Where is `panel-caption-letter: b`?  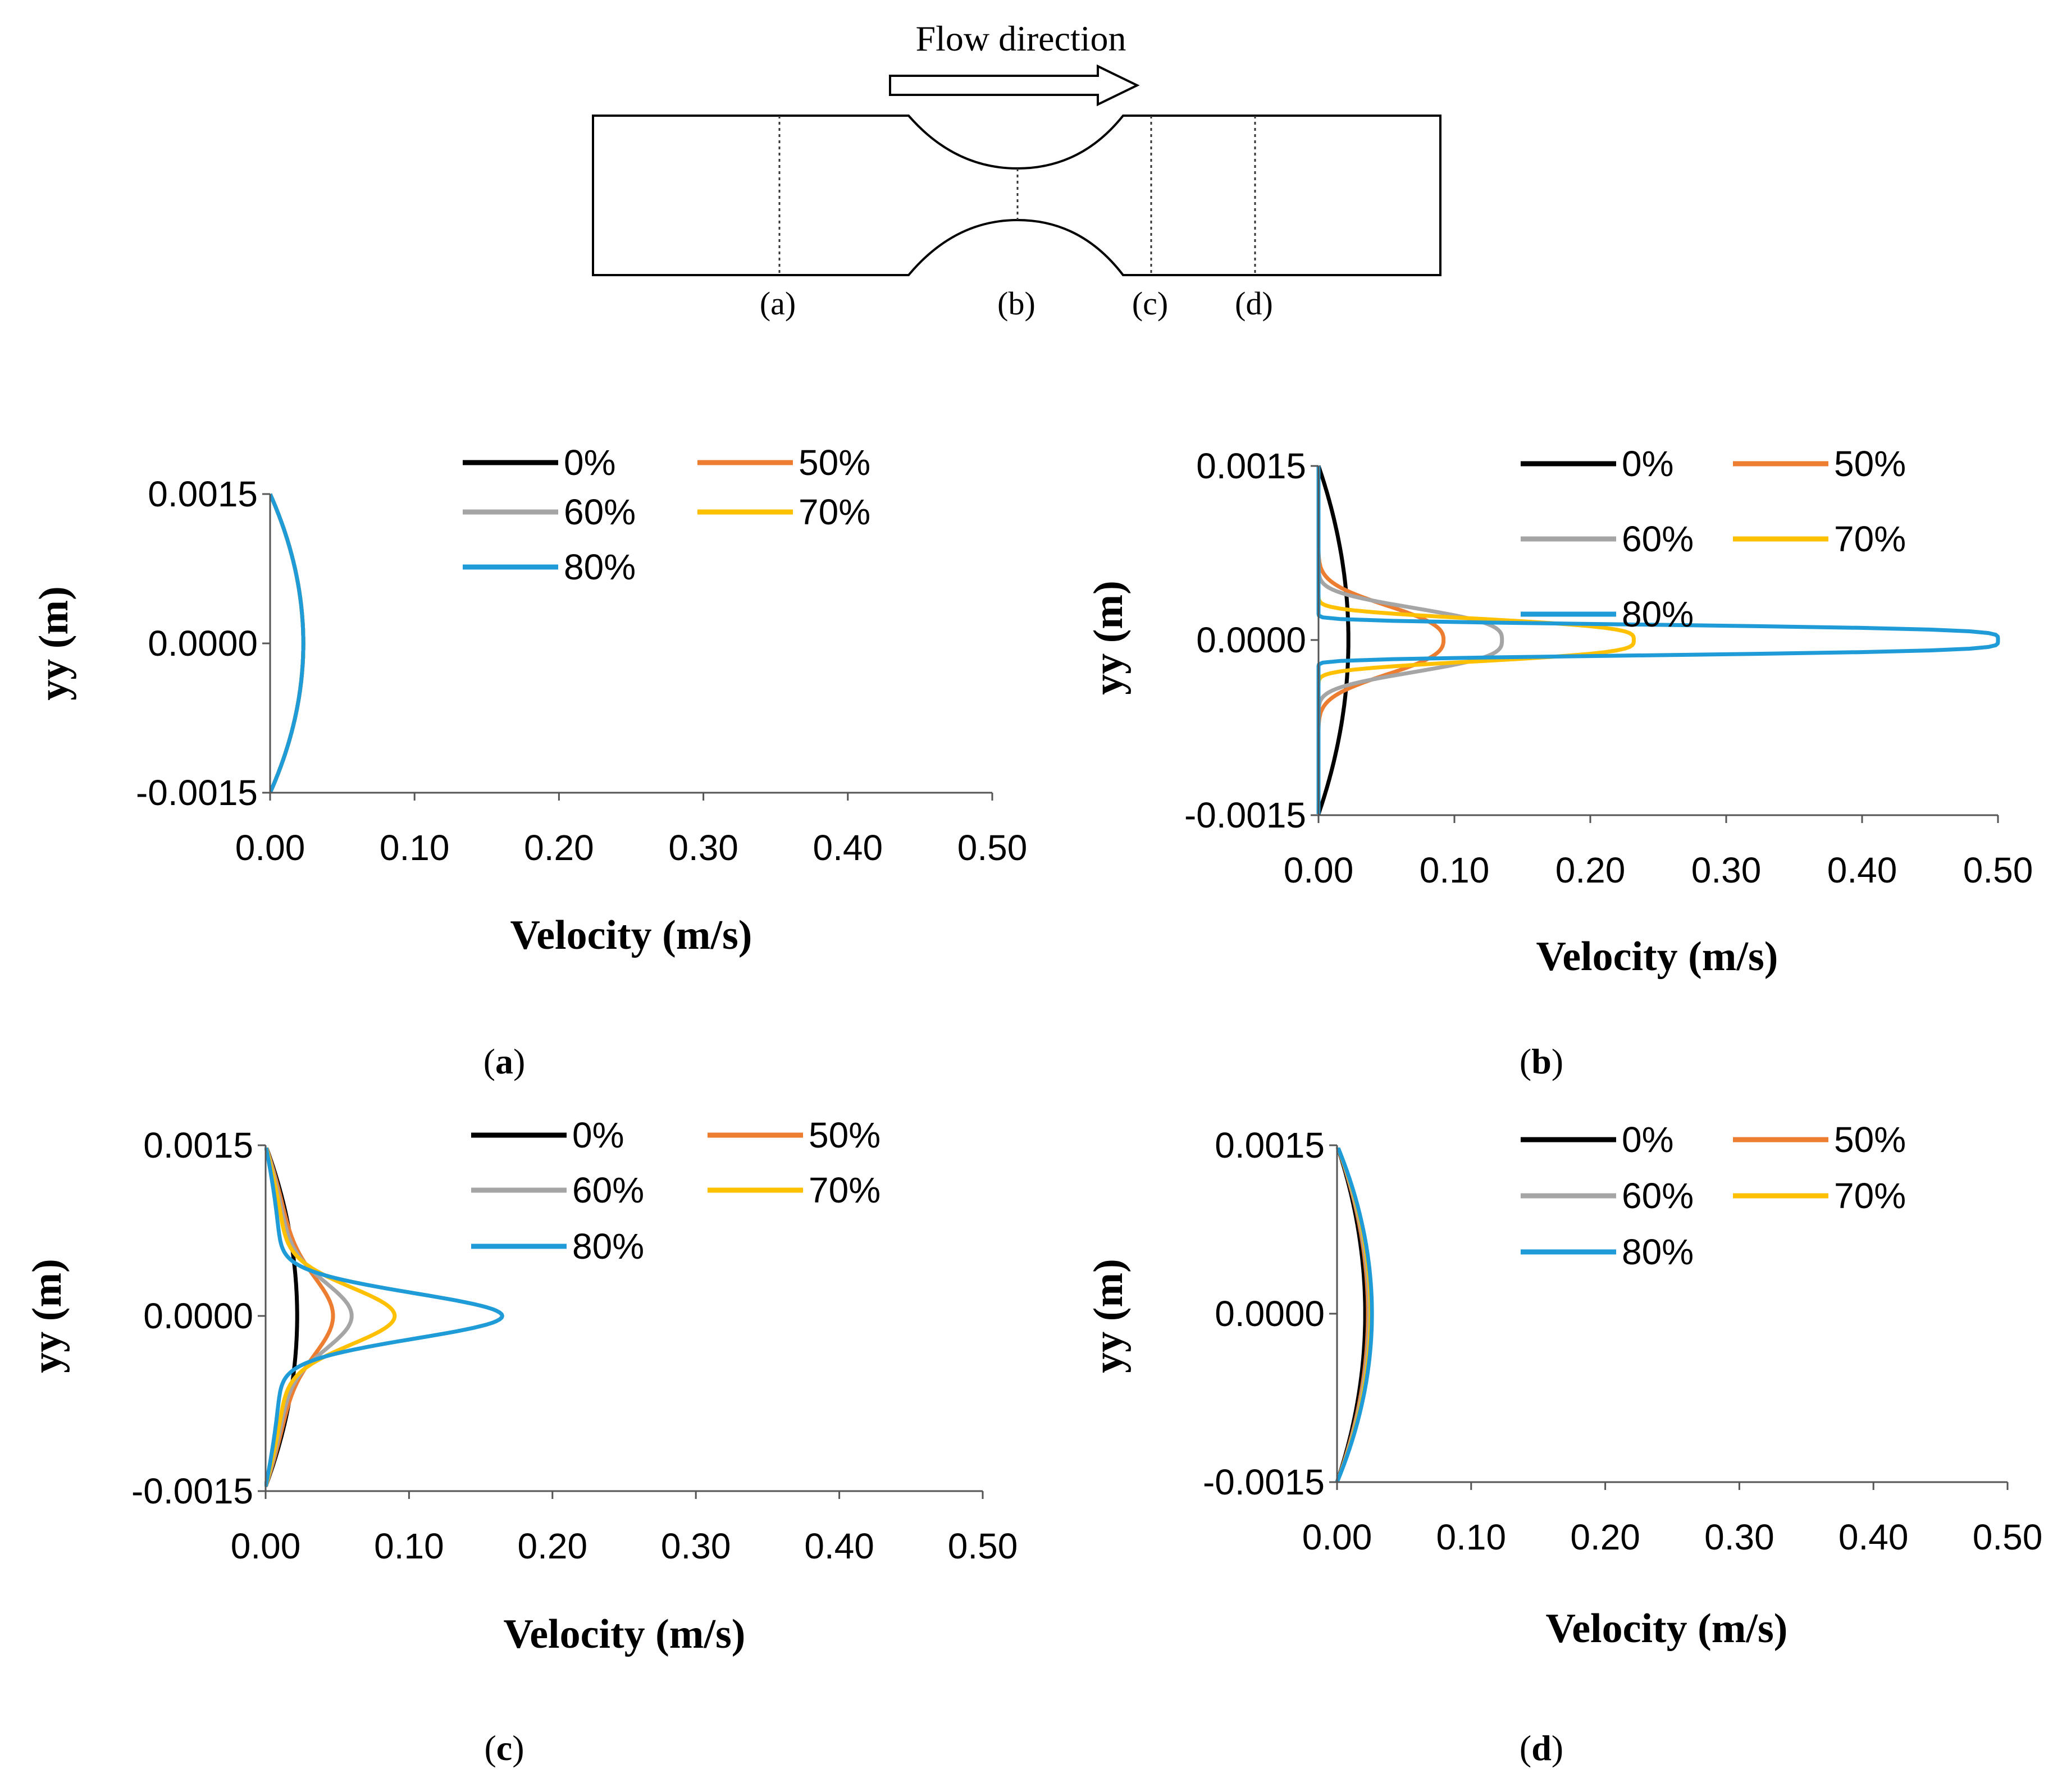
panel-caption-letter: b is located at coordinates (1541, 1061).